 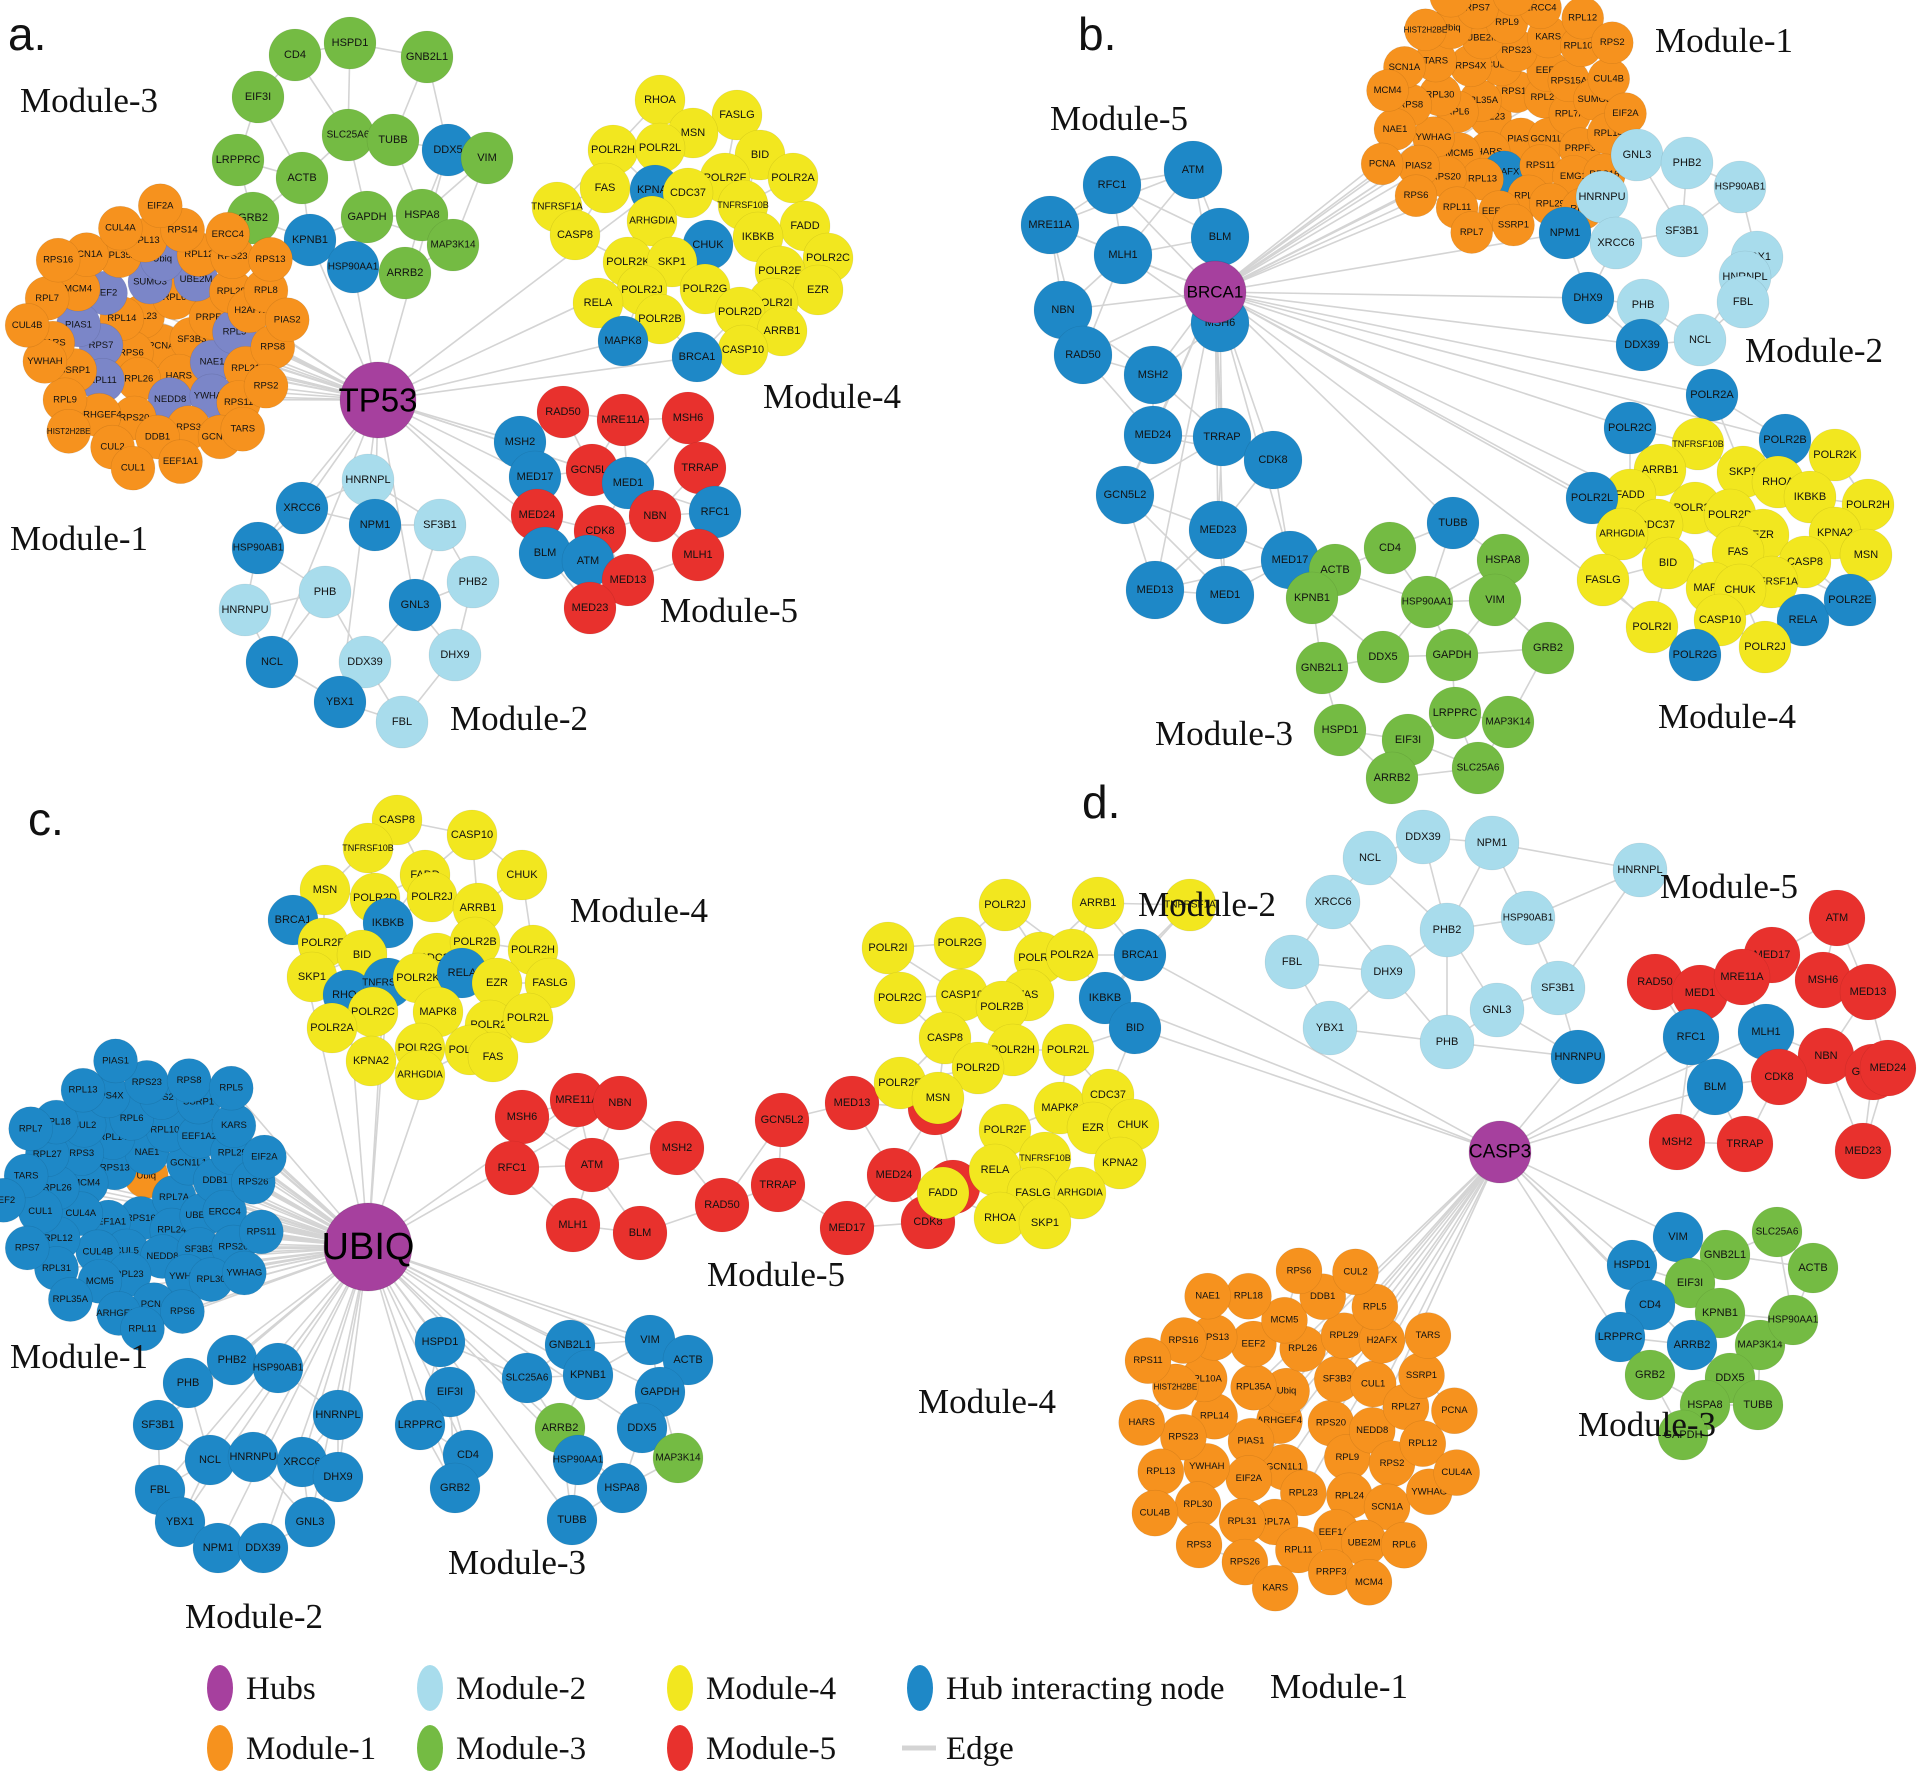 I want to click on node-MSN: MSN, so click(x=1866, y=555).